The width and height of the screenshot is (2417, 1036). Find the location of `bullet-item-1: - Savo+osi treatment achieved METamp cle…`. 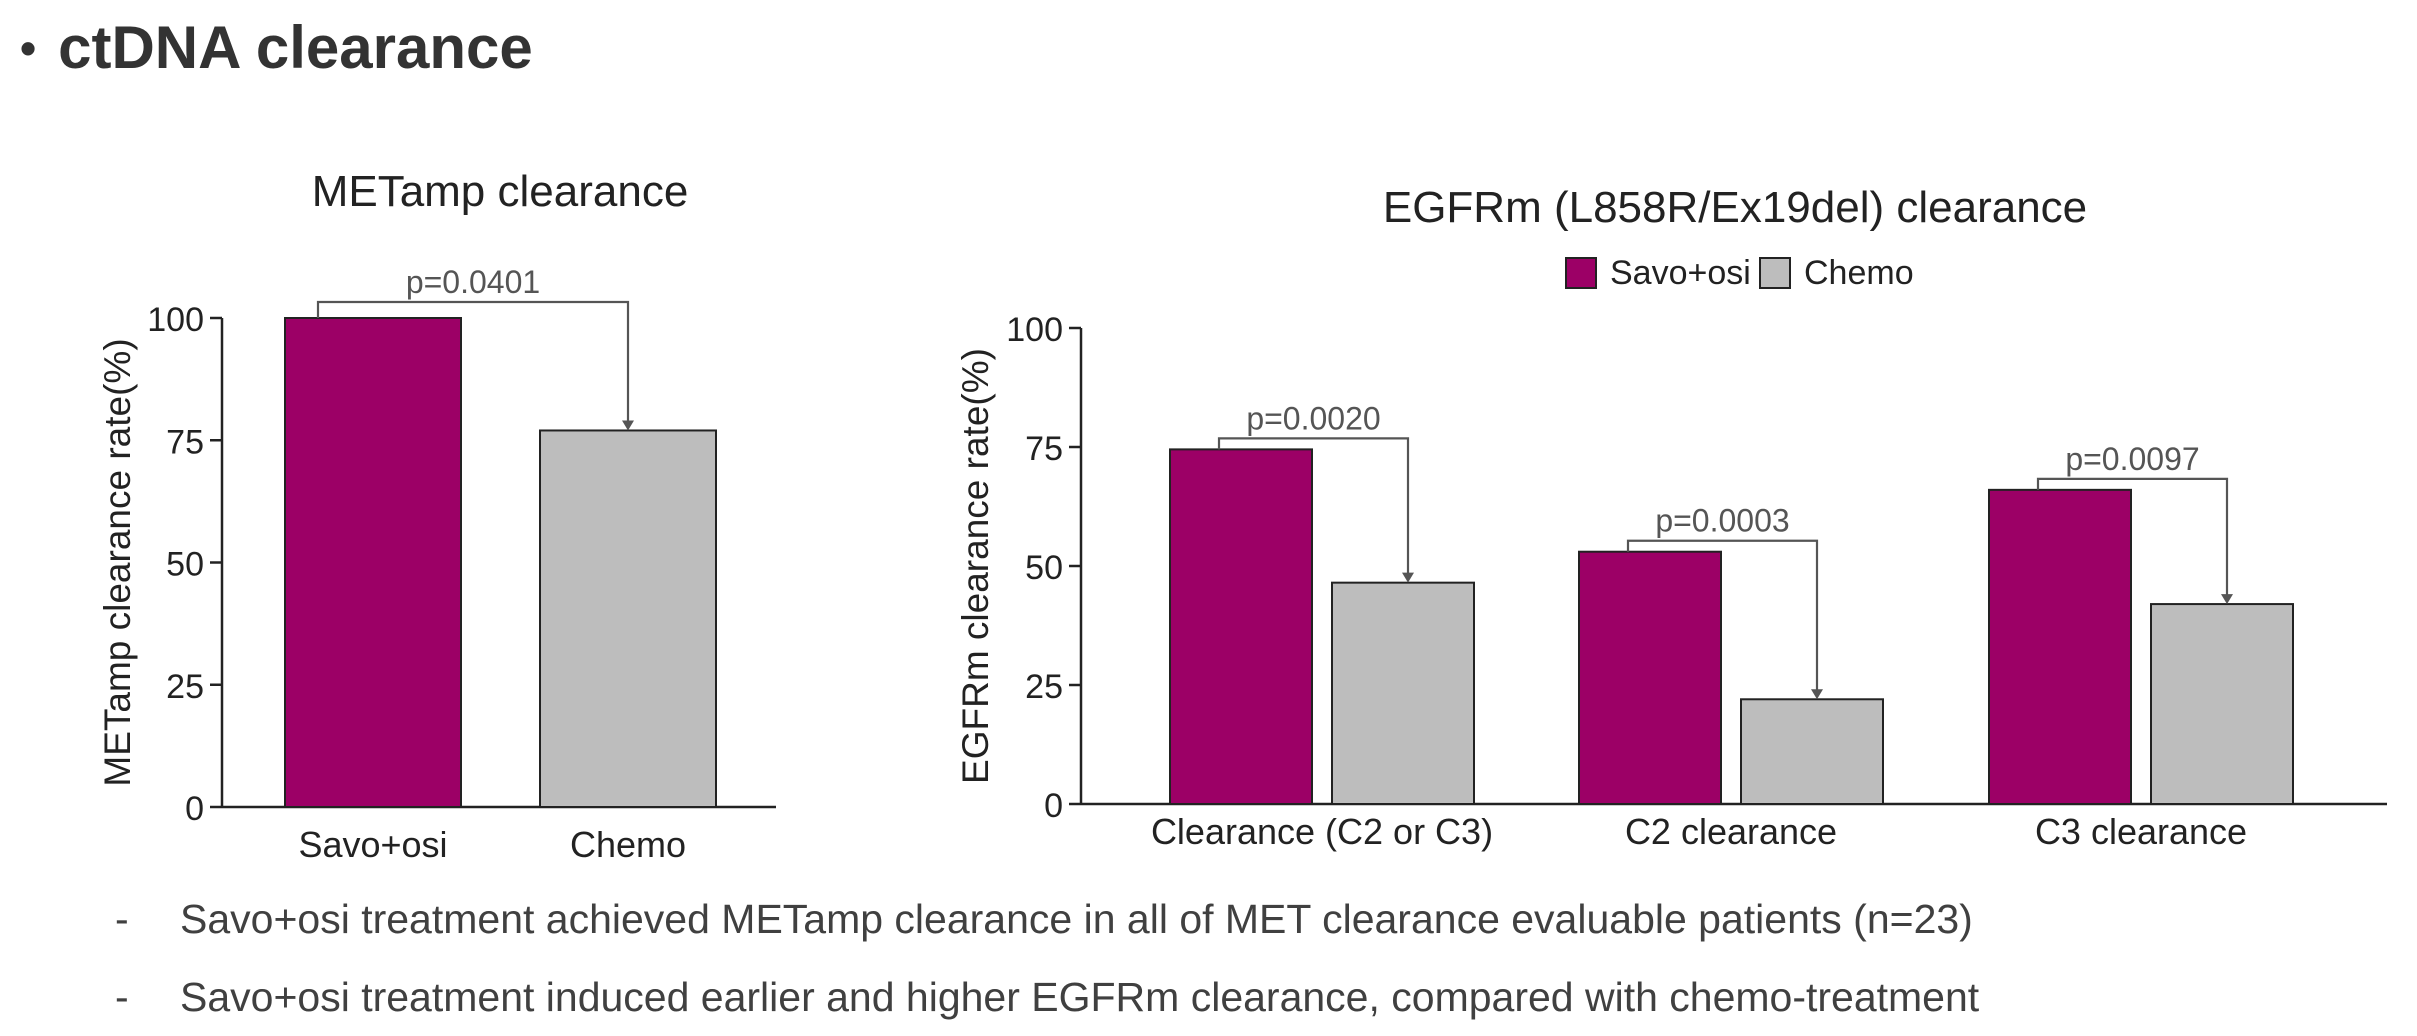

bullet-item-1: - Savo+osi treatment achieved METamp cle… is located at coordinates (1047, 919).